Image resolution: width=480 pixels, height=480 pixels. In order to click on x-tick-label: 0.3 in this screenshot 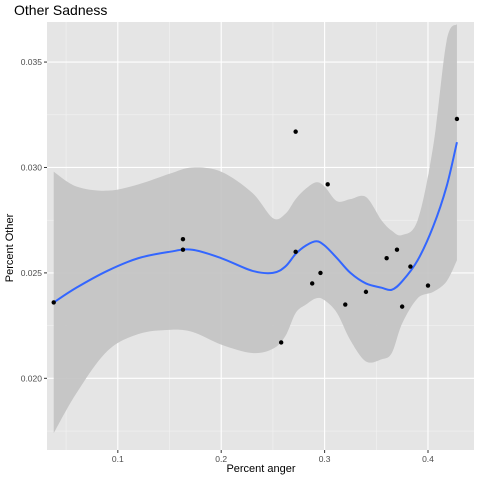, I will do `click(325, 459)`.